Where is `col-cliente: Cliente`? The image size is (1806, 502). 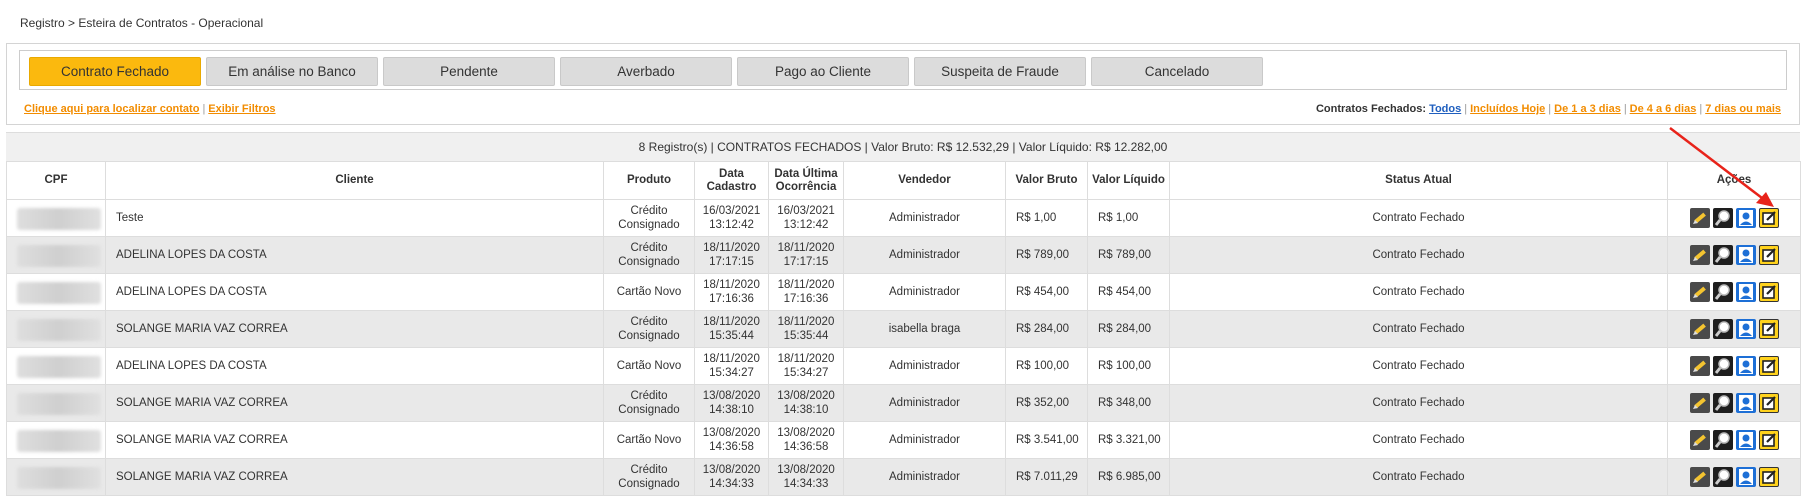
col-cliente: Cliente is located at coordinates (354, 180).